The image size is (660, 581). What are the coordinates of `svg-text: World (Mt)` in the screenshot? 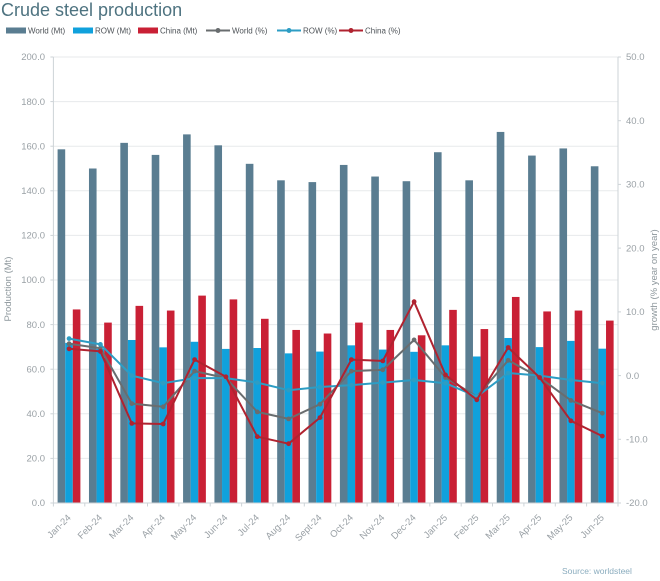 It's located at (47, 31).